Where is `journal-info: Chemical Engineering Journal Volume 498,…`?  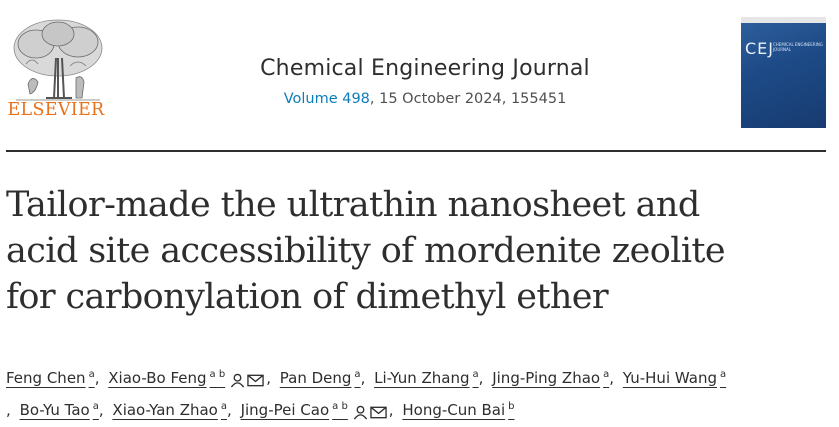
journal-info: Chemical Engineering Journal Volume 498,… is located at coordinates (425, 81).